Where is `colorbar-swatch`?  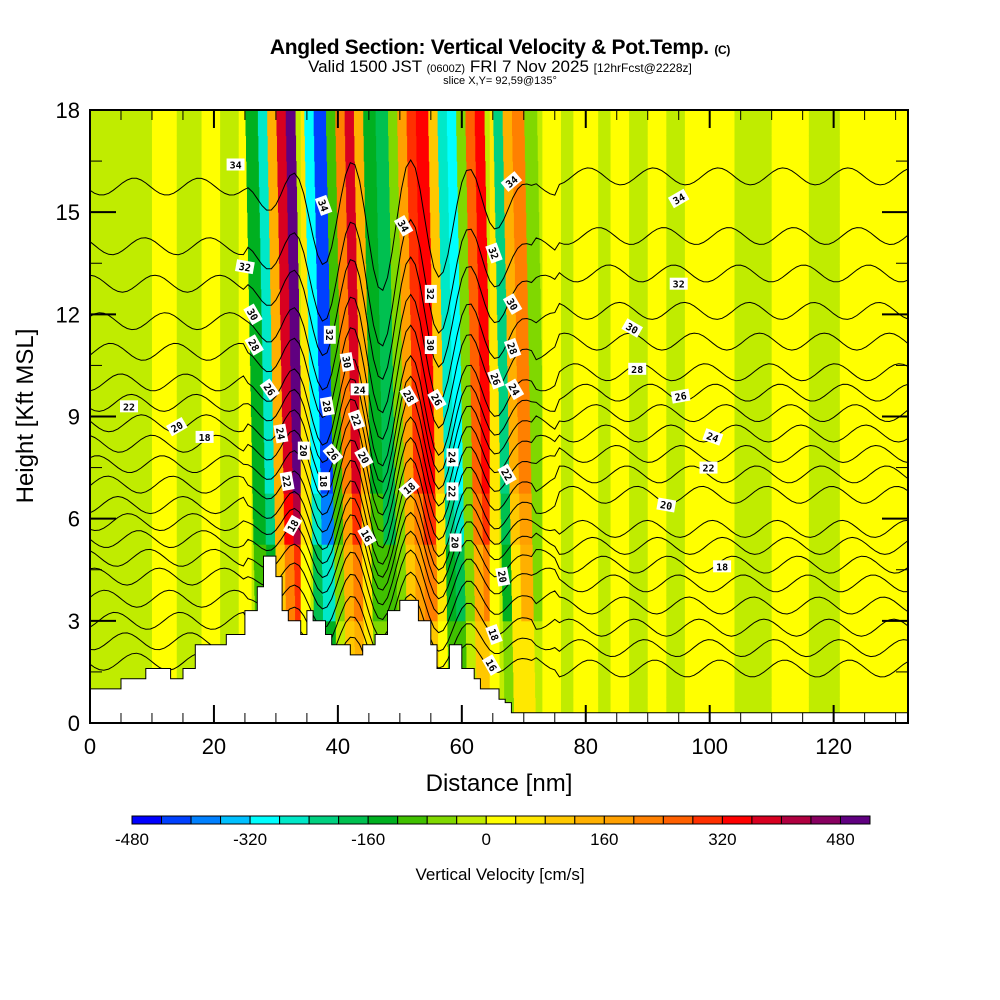
colorbar-swatch is located at coordinates (294, 820).